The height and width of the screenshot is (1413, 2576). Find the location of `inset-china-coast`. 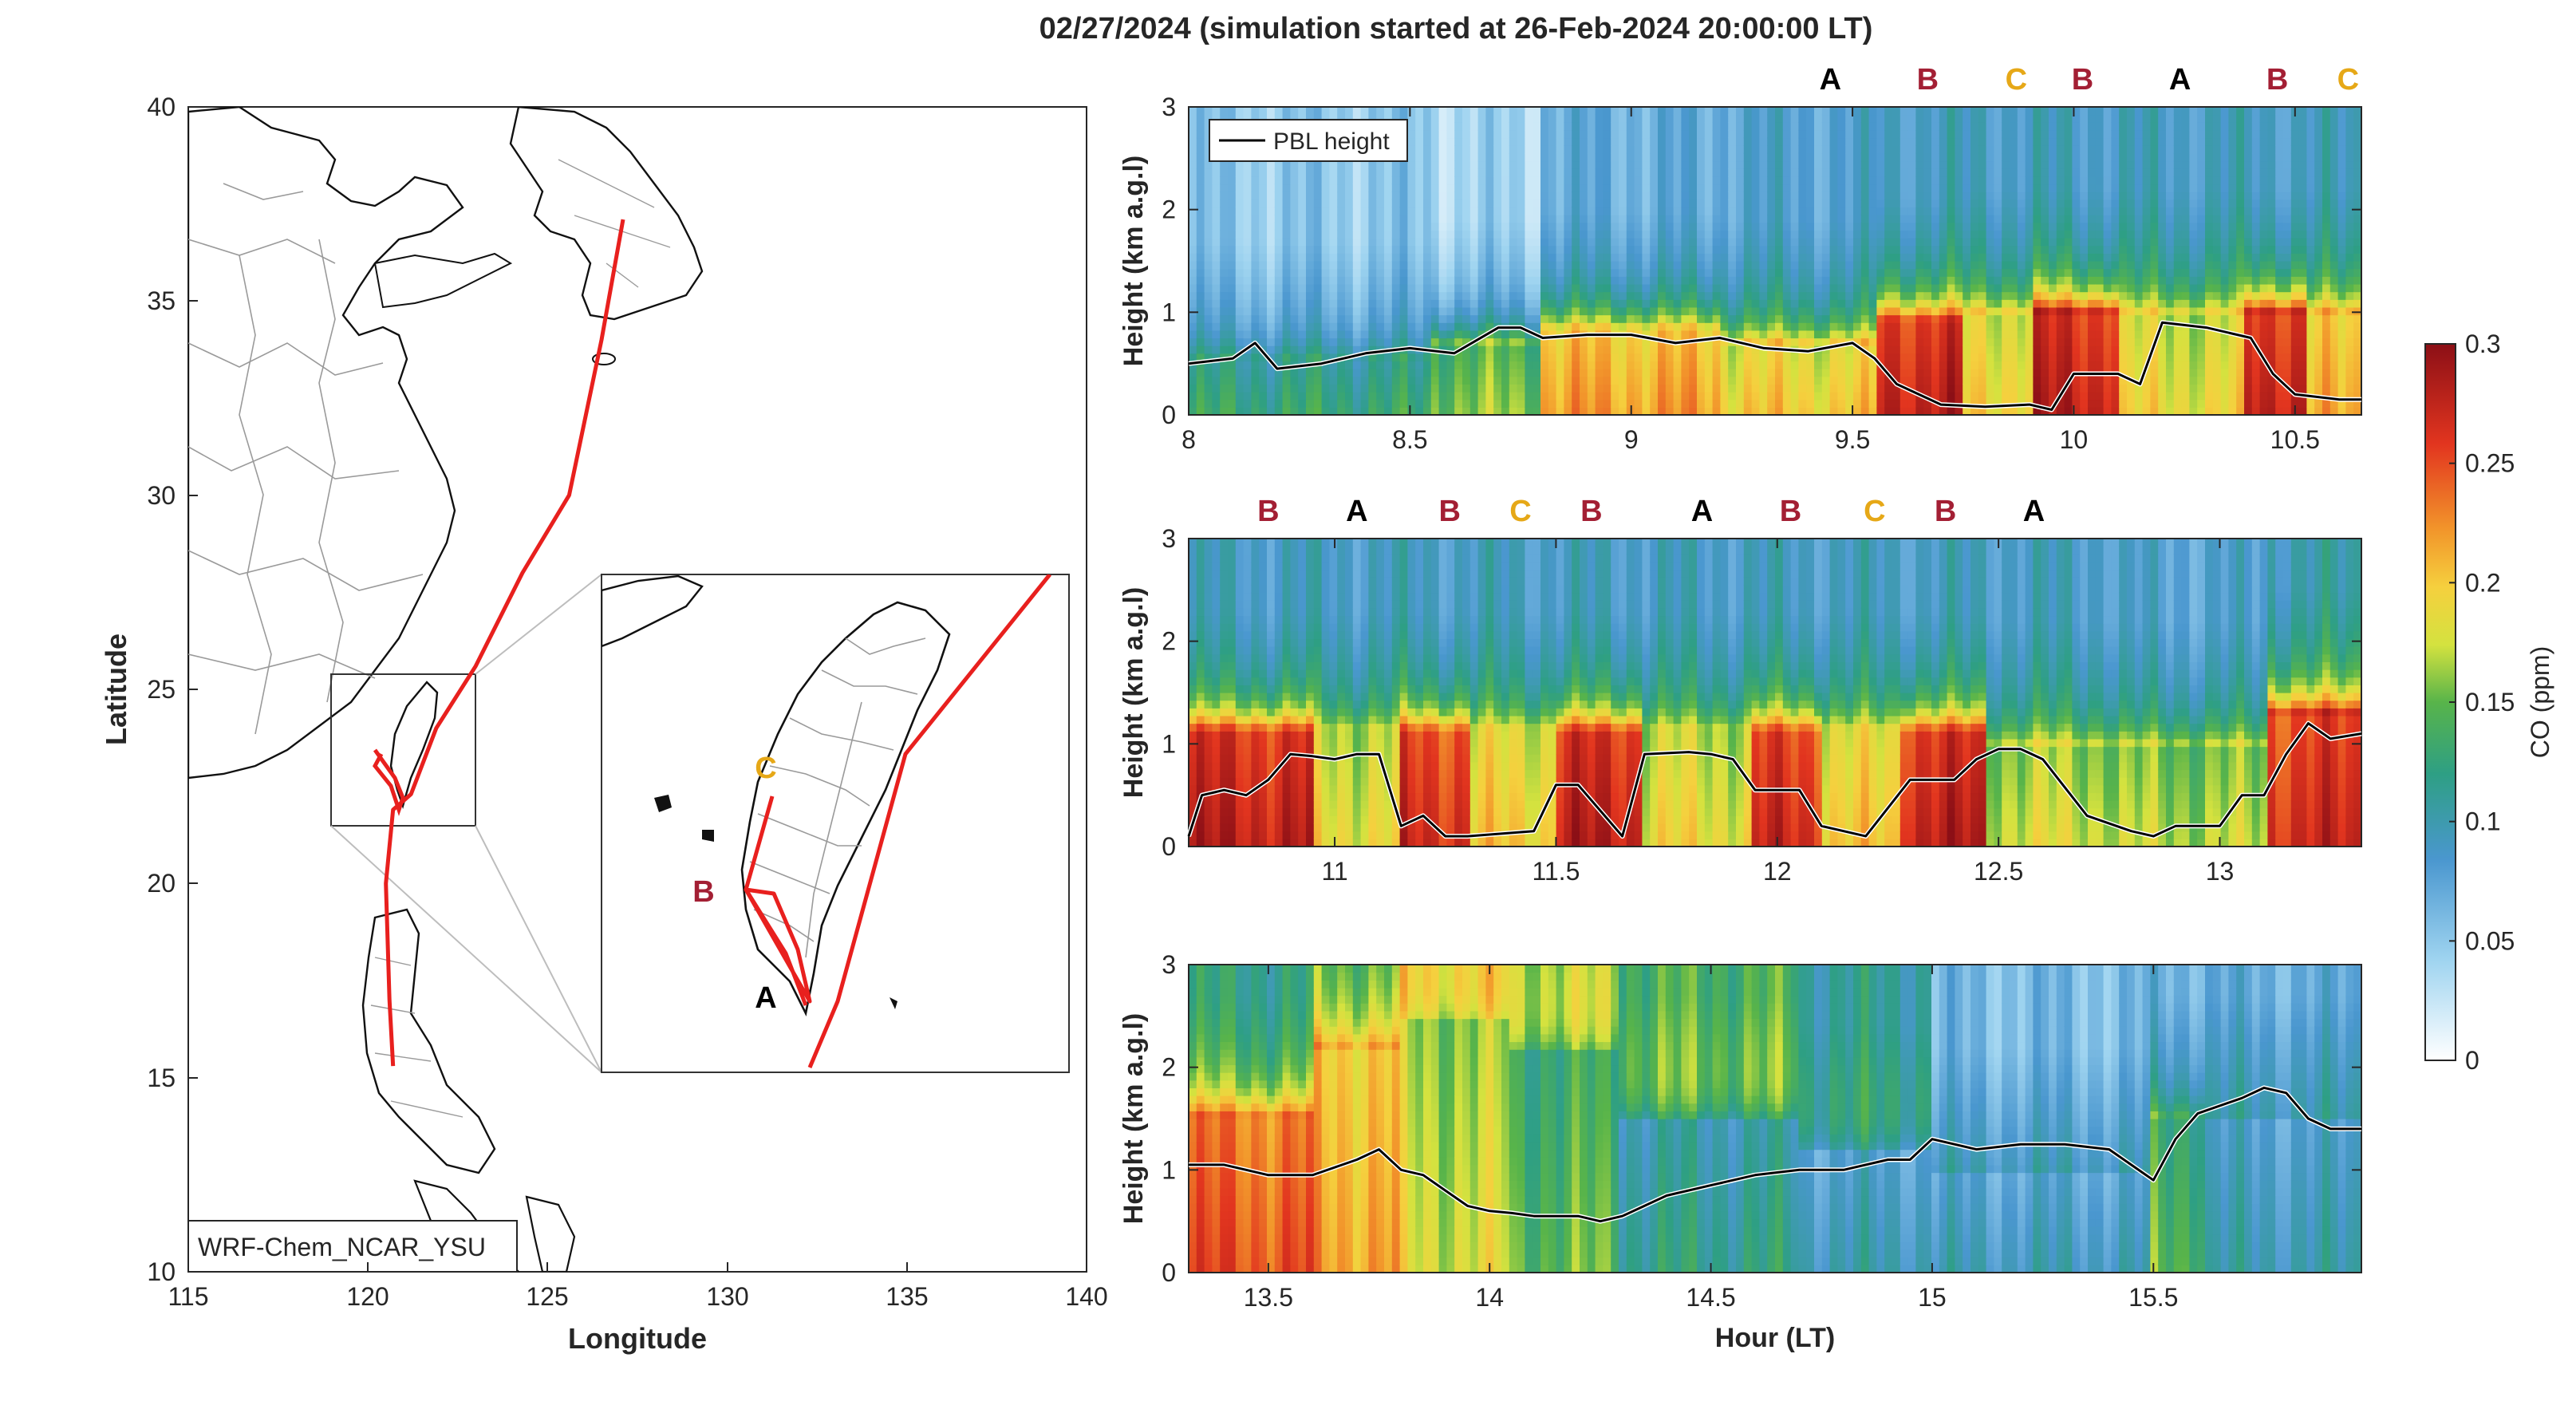

inset-china-coast is located at coordinates (653, 611).